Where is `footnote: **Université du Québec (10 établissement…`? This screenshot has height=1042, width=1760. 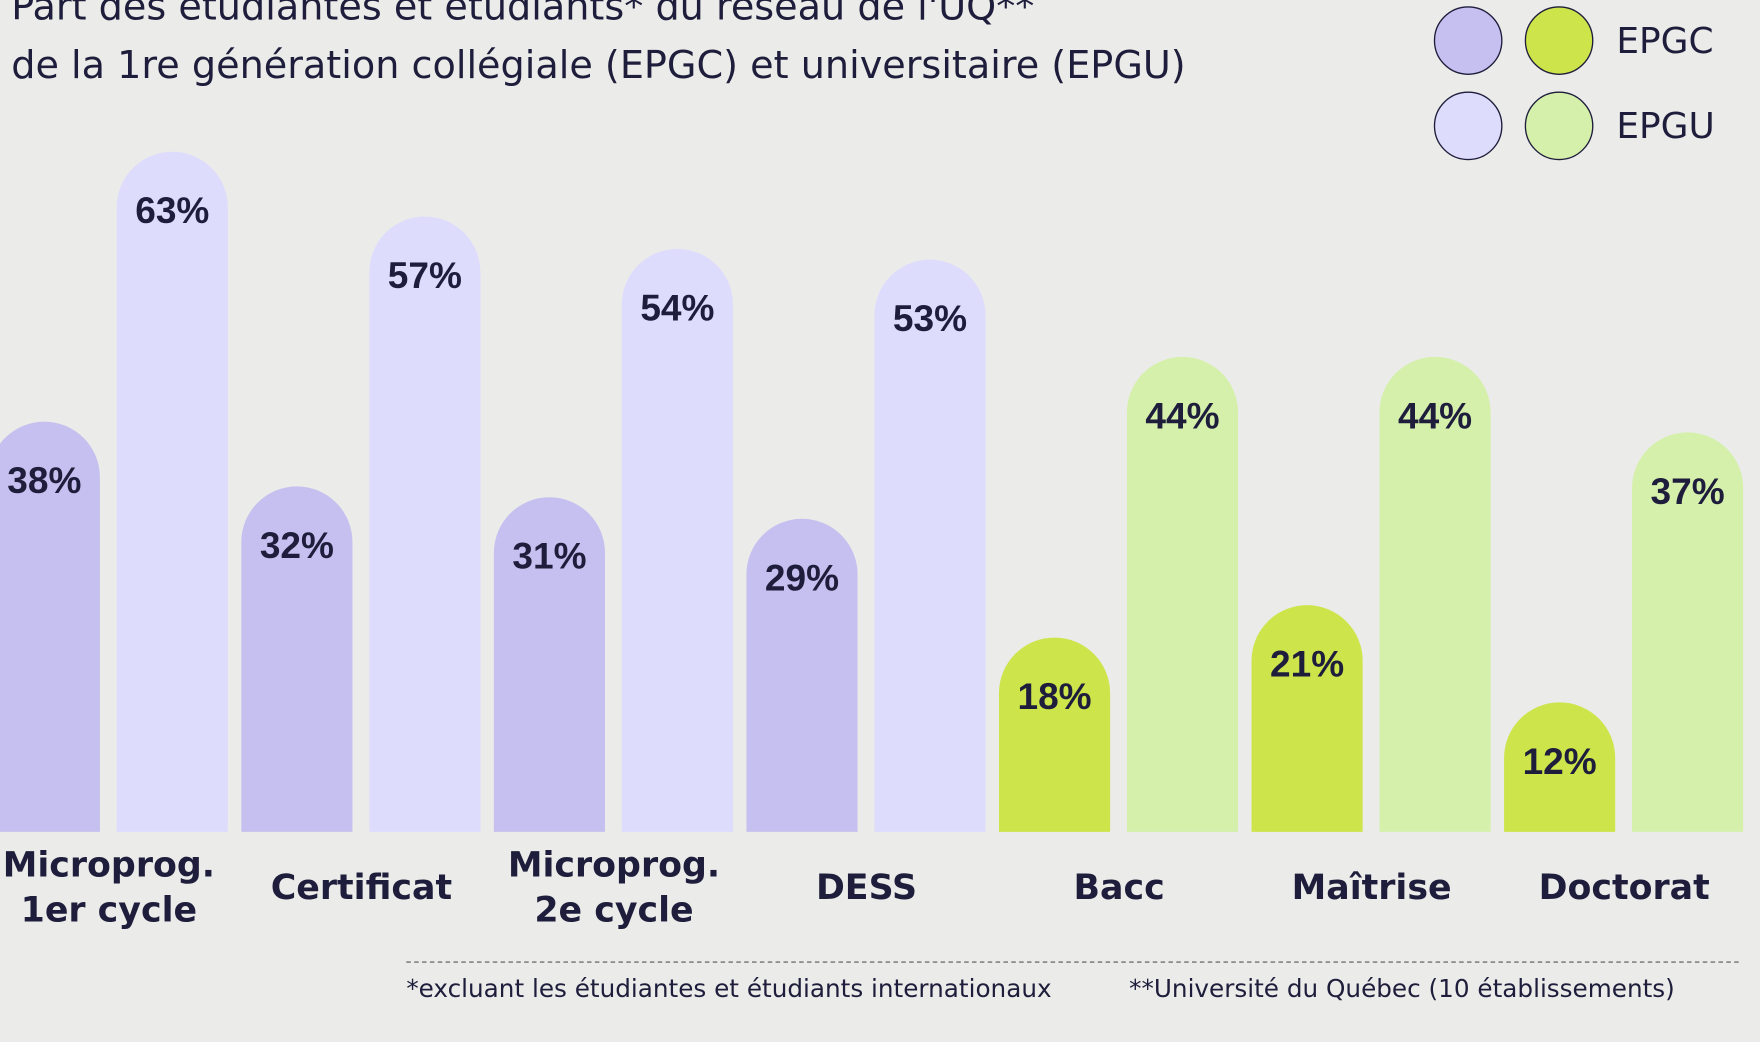
footnote: **Université du Québec (10 établissement… is located at coordinates (1402, 988).